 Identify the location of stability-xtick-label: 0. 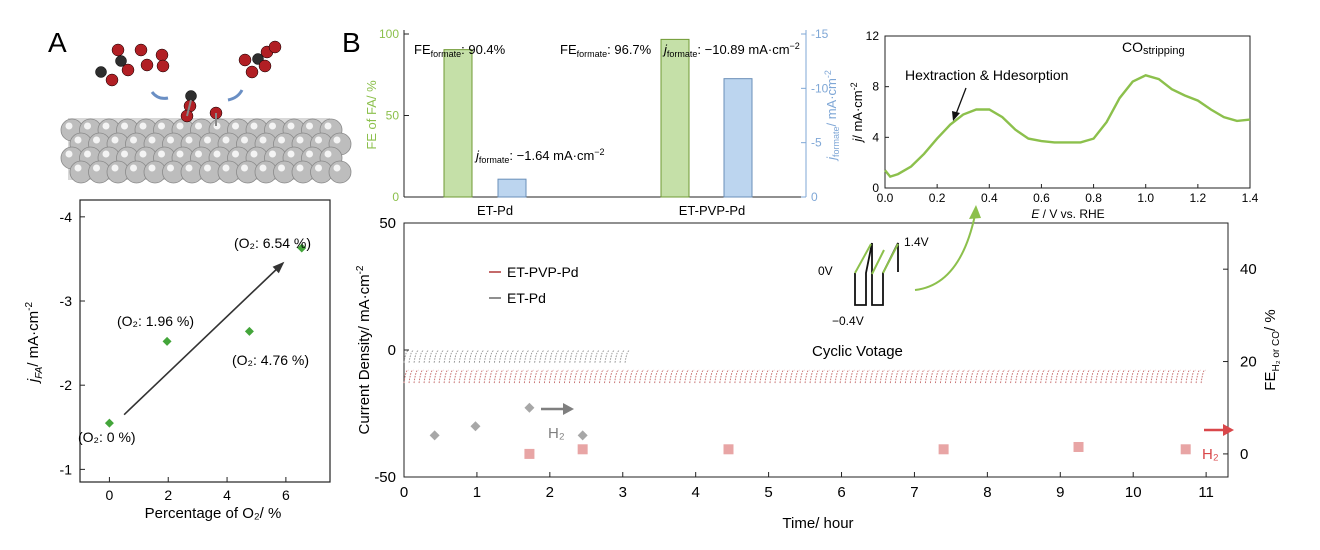
(404, 492).